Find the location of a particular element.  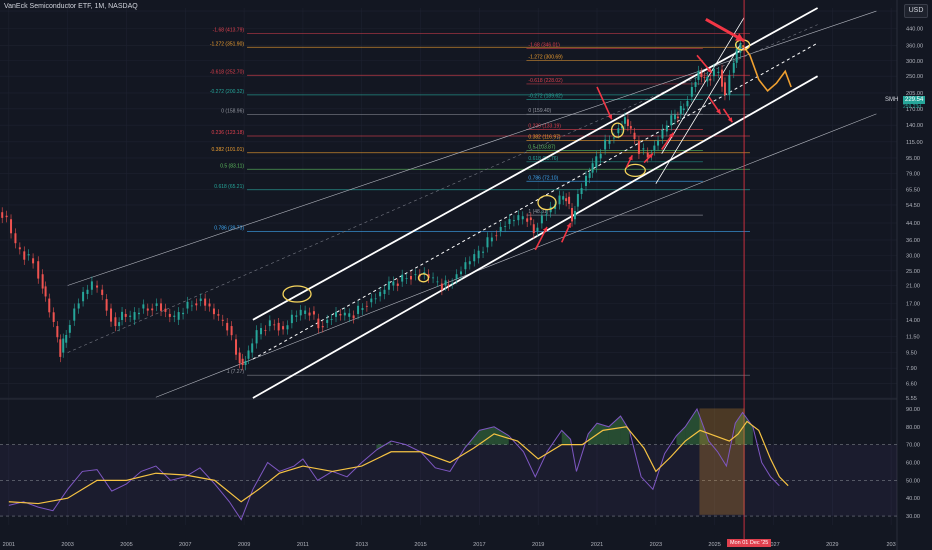

last-price-sub: 259 23d is located at coordinates (912, 107).